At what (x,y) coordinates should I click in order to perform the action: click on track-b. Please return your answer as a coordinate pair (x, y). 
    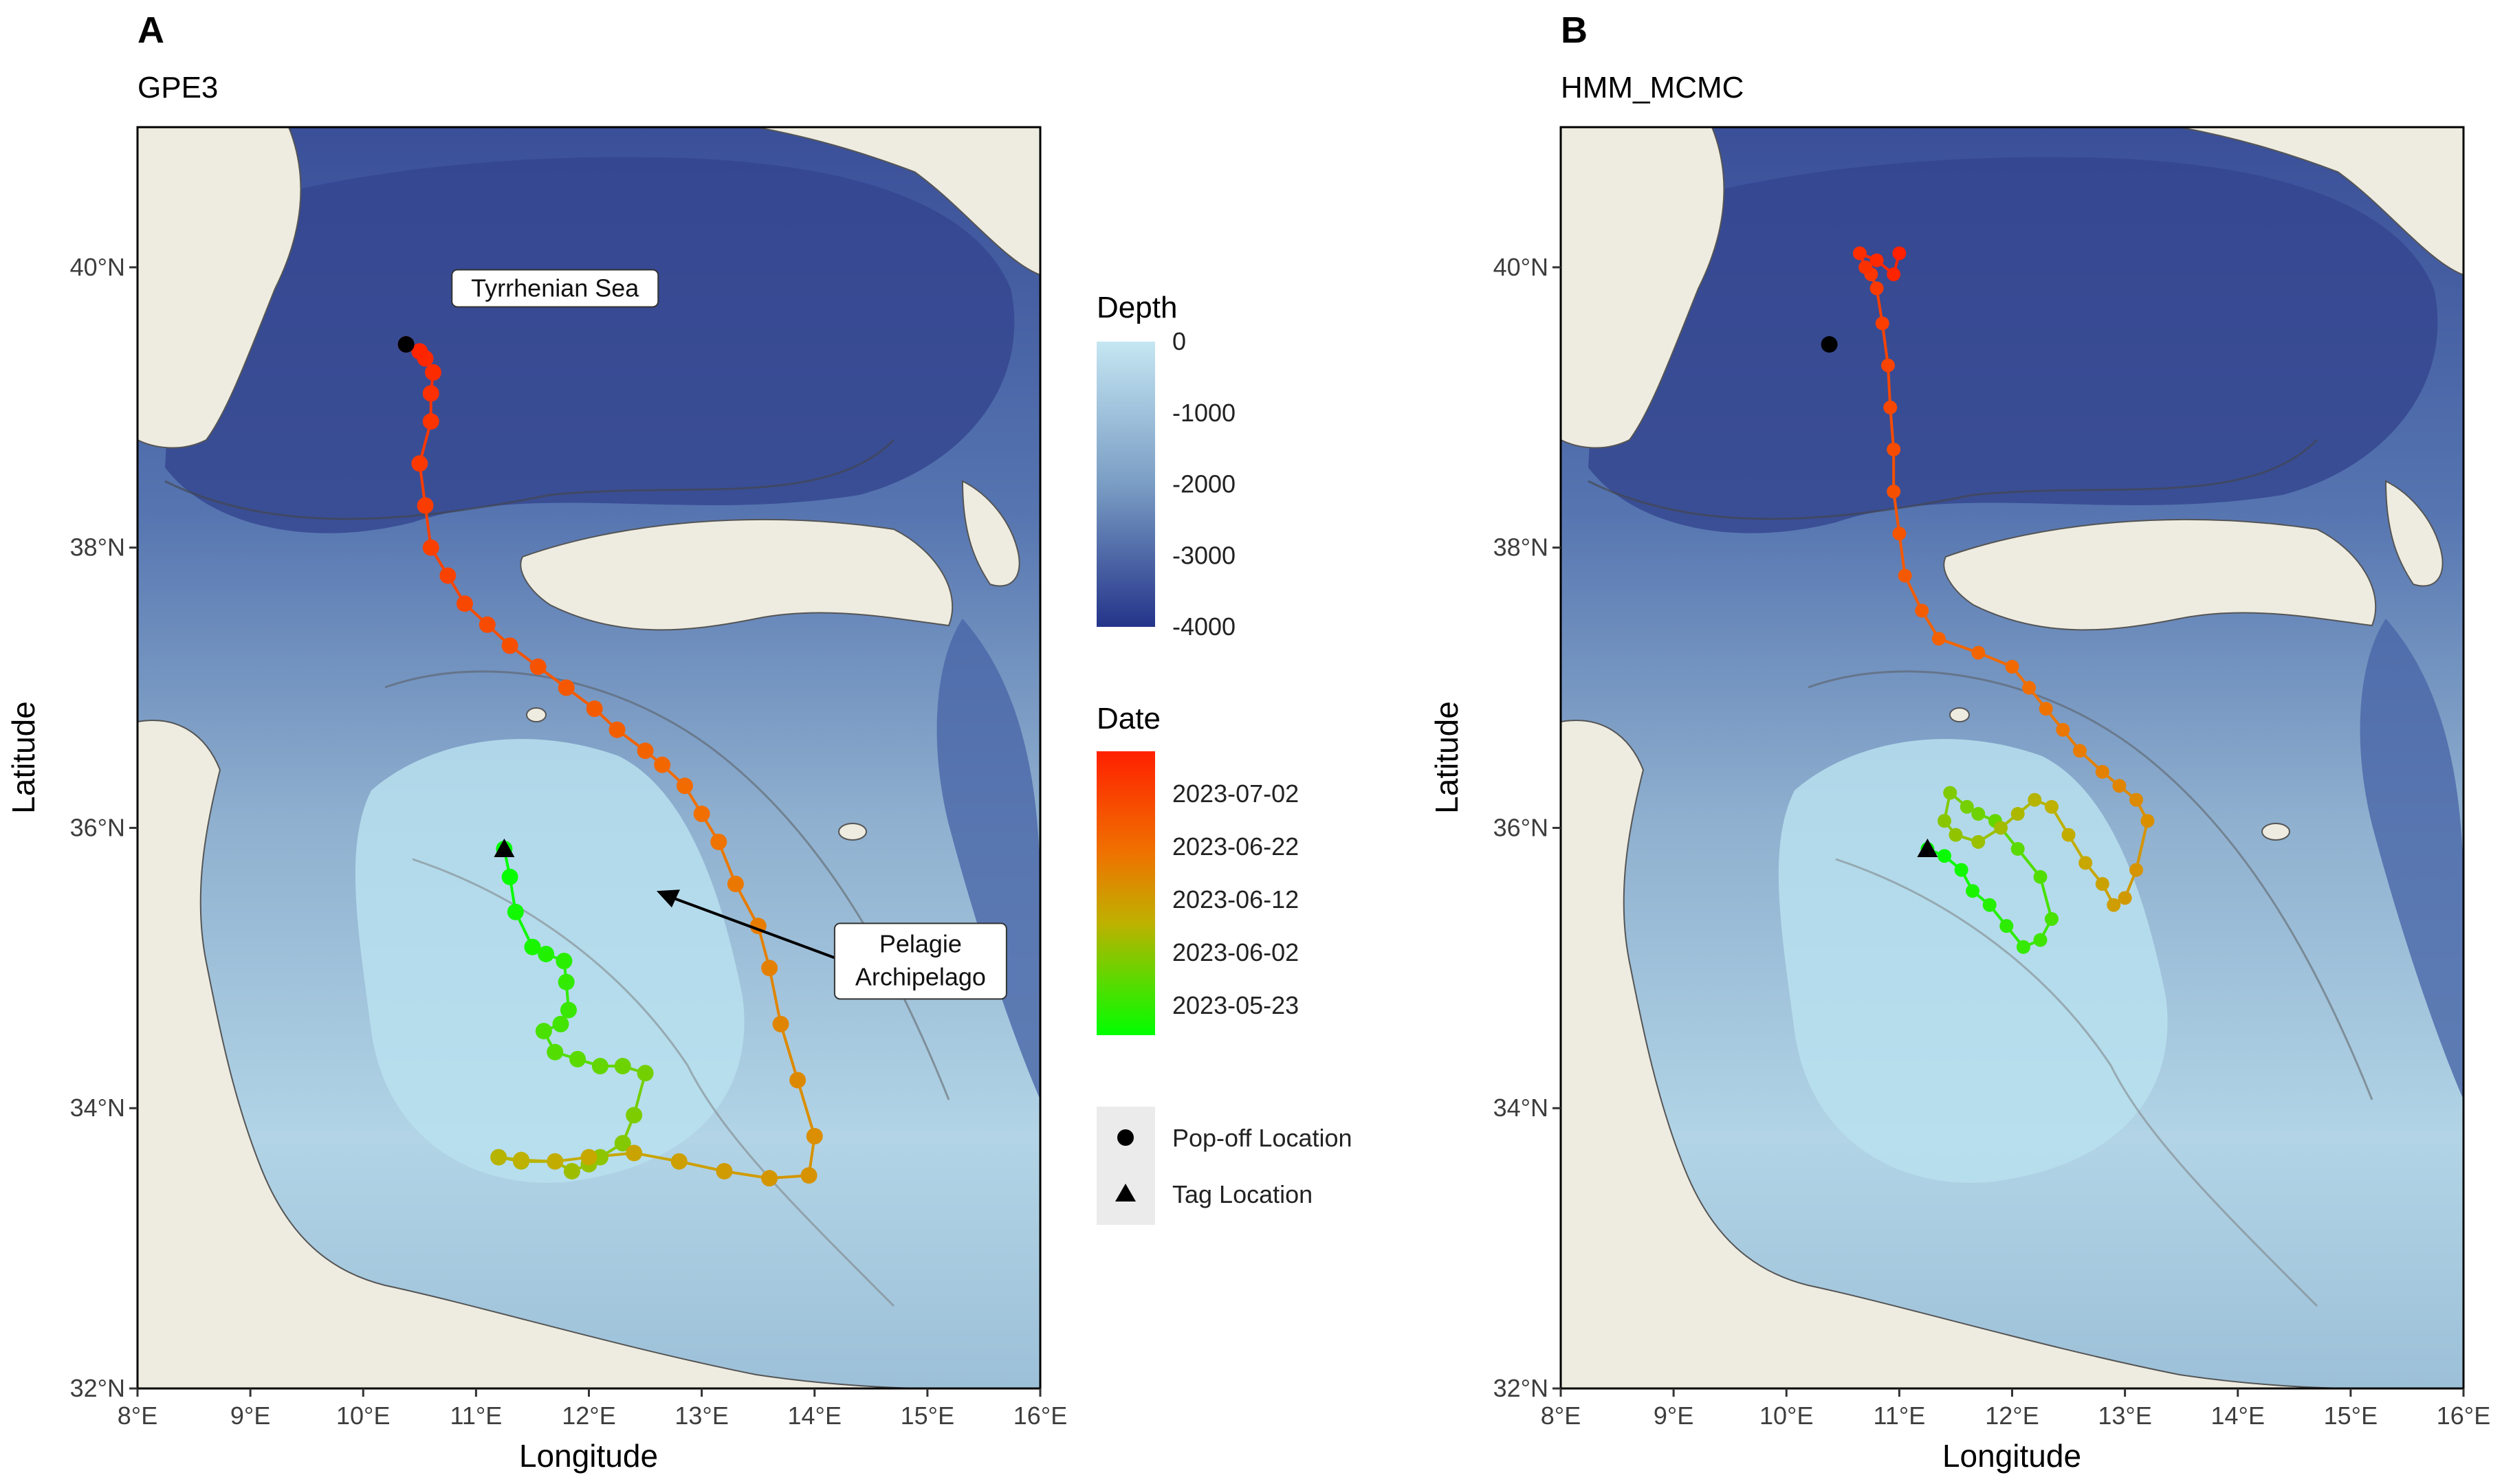
    Looking at the image, I should click on (2003, 600).